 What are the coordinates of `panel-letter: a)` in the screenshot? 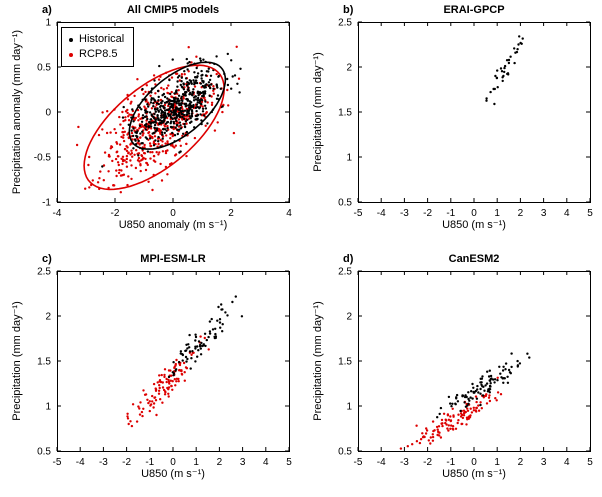 It's located at (47, 10).